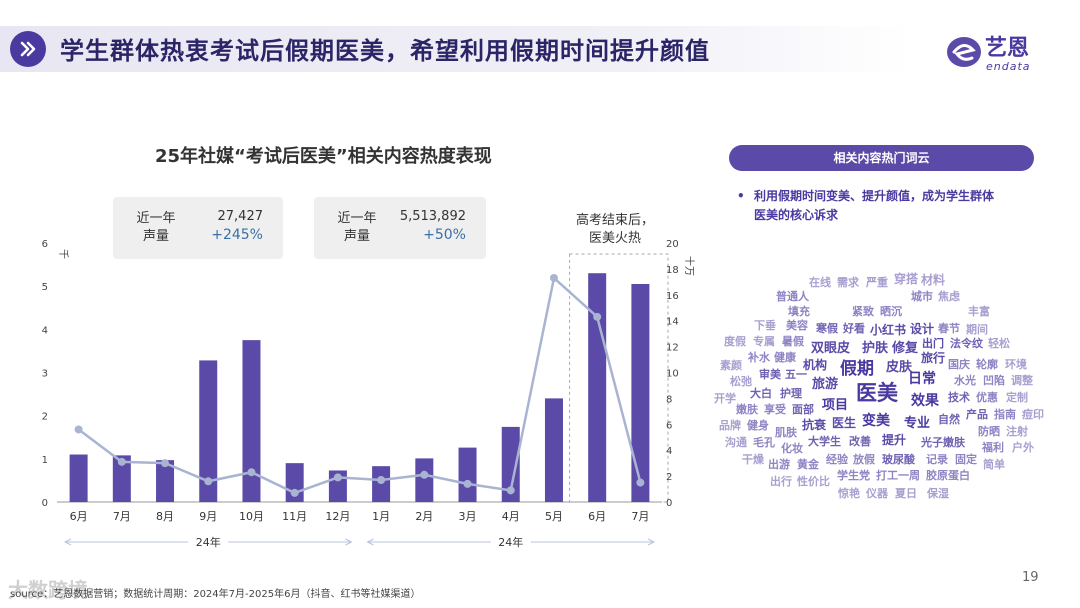 This screenshot has width=1080, height=608. What do you see at coordinates (797, 325) in the screenshot?
I see `word-cloud-term: 美容` at bounding box center [797, 325].